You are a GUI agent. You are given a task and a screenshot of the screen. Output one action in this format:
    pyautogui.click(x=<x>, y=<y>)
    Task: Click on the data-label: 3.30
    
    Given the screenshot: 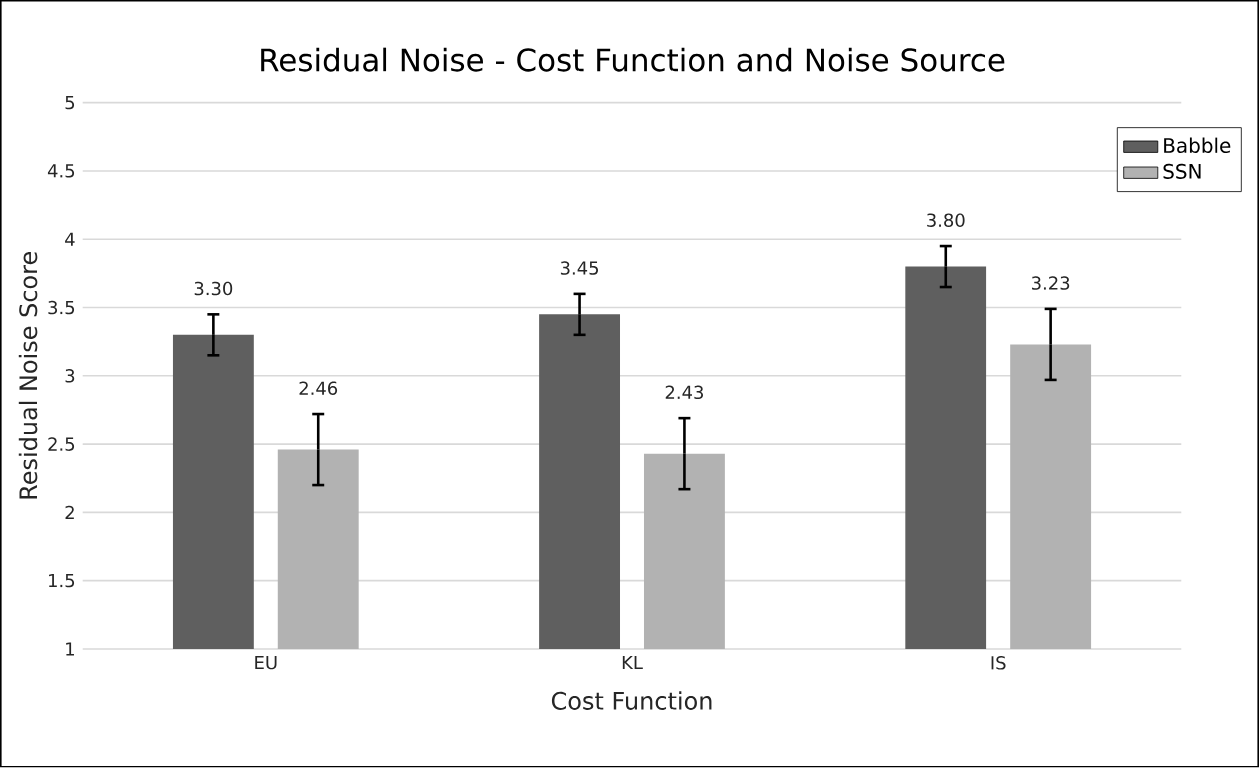 What is the action you would take?
    pyautogui.click(x=213, y=288)
    